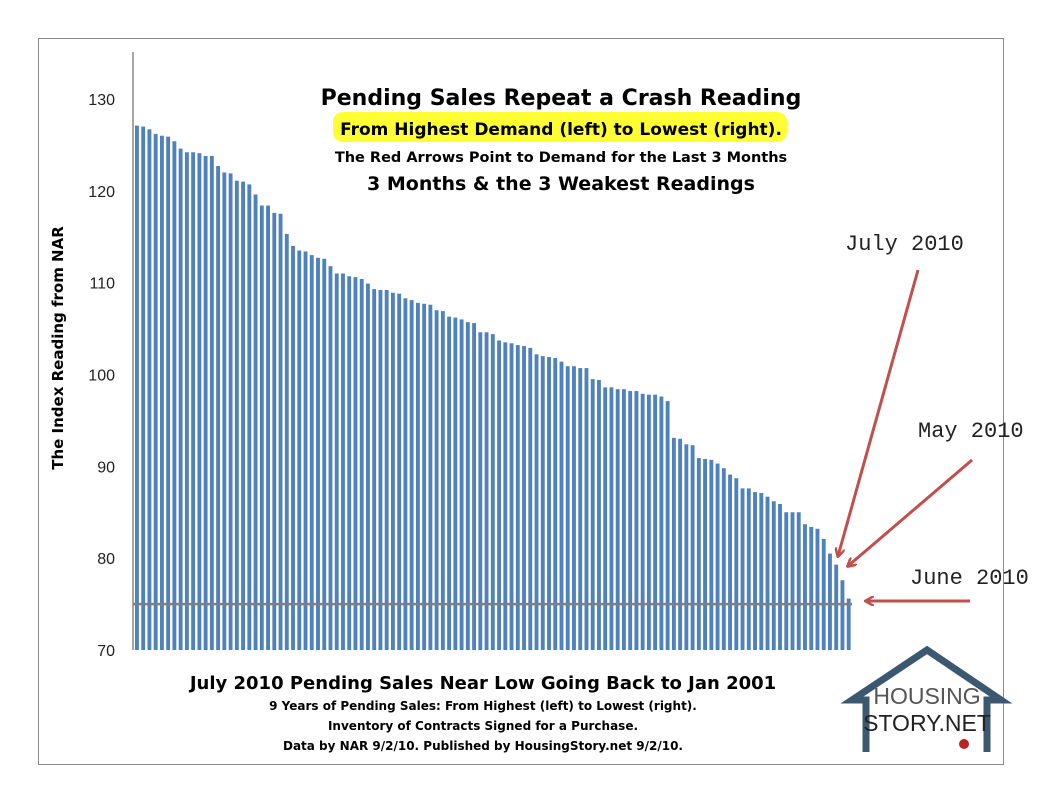 This screenshot has height=803, width=1045. I want to click on y-tick-label: 80, so click(106, 559).